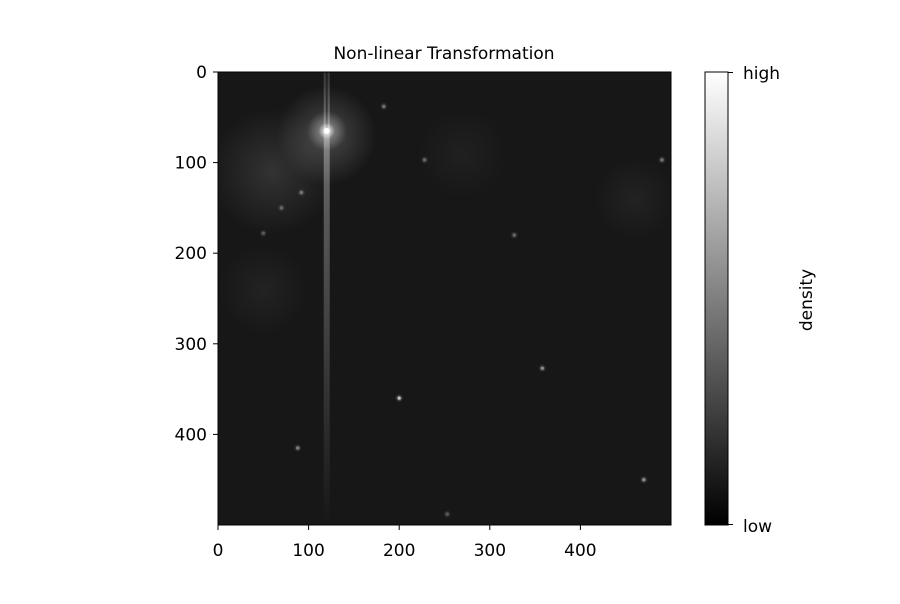 The height and width of the screenshot is (604, 900). Describe the element at coordinates (326, 130) in the screenshot. I see `star-core` at that location.